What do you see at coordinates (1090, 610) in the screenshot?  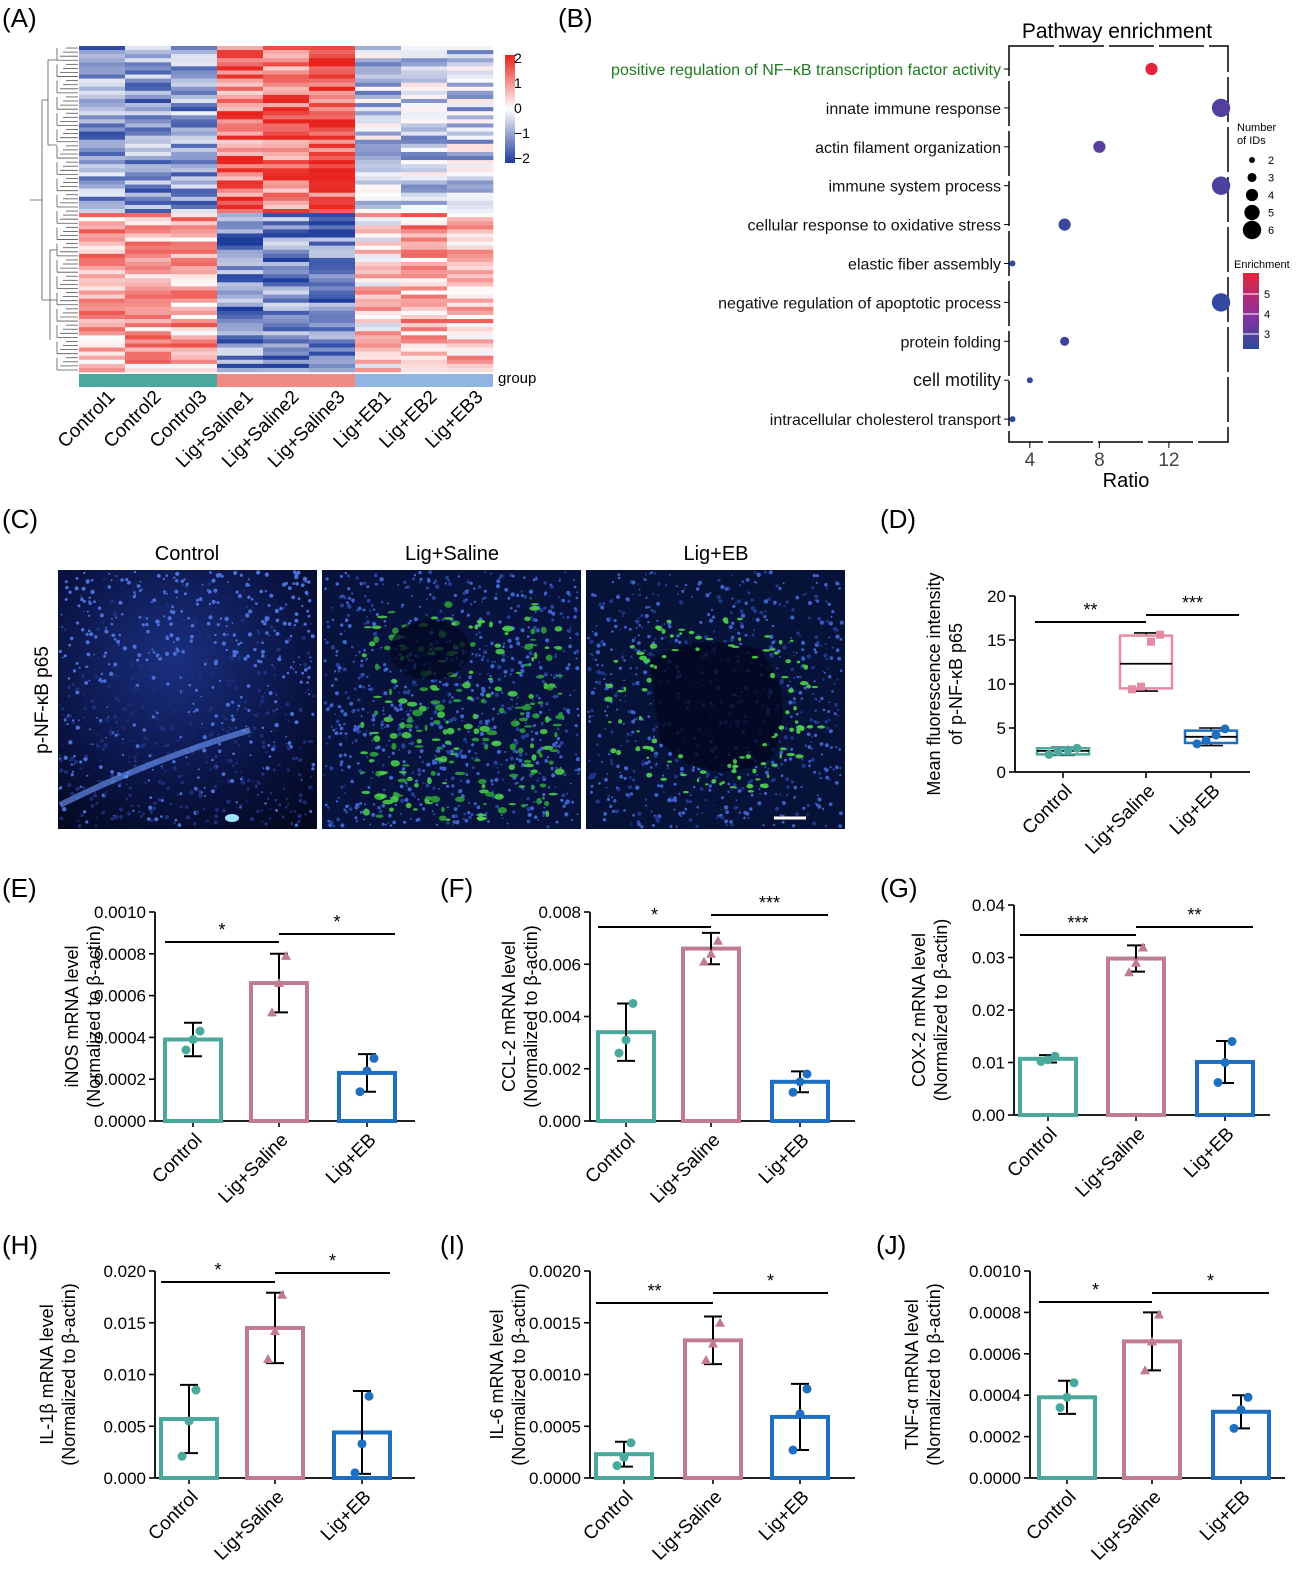 I see `significance-label: **` at bounding box center [1090, 610].